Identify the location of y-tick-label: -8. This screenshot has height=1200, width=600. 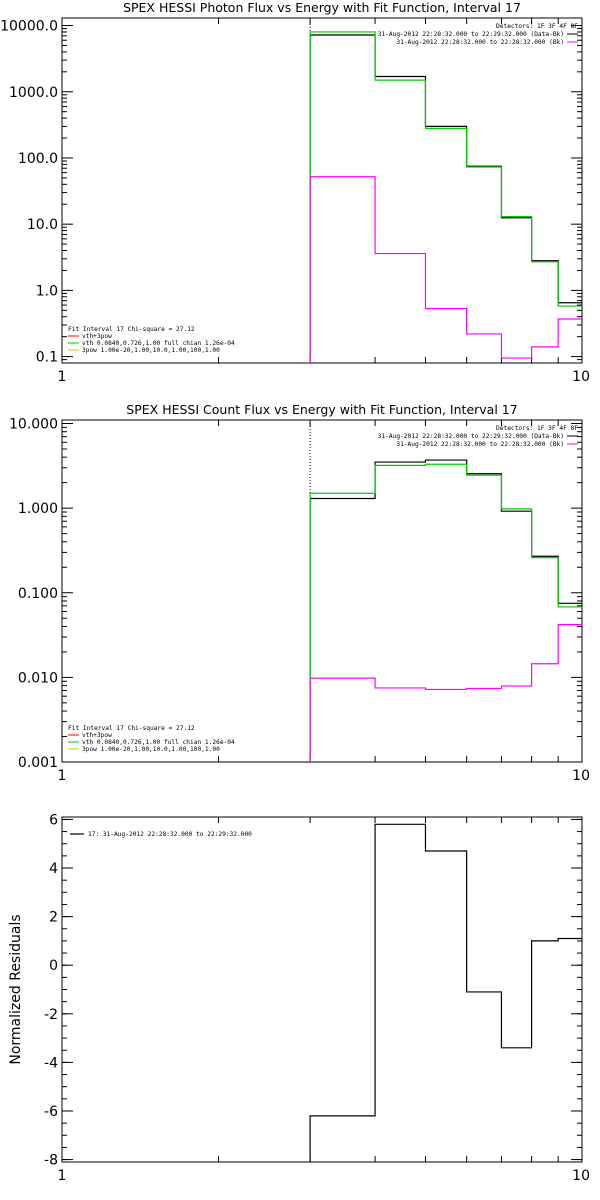
(51, 1161).